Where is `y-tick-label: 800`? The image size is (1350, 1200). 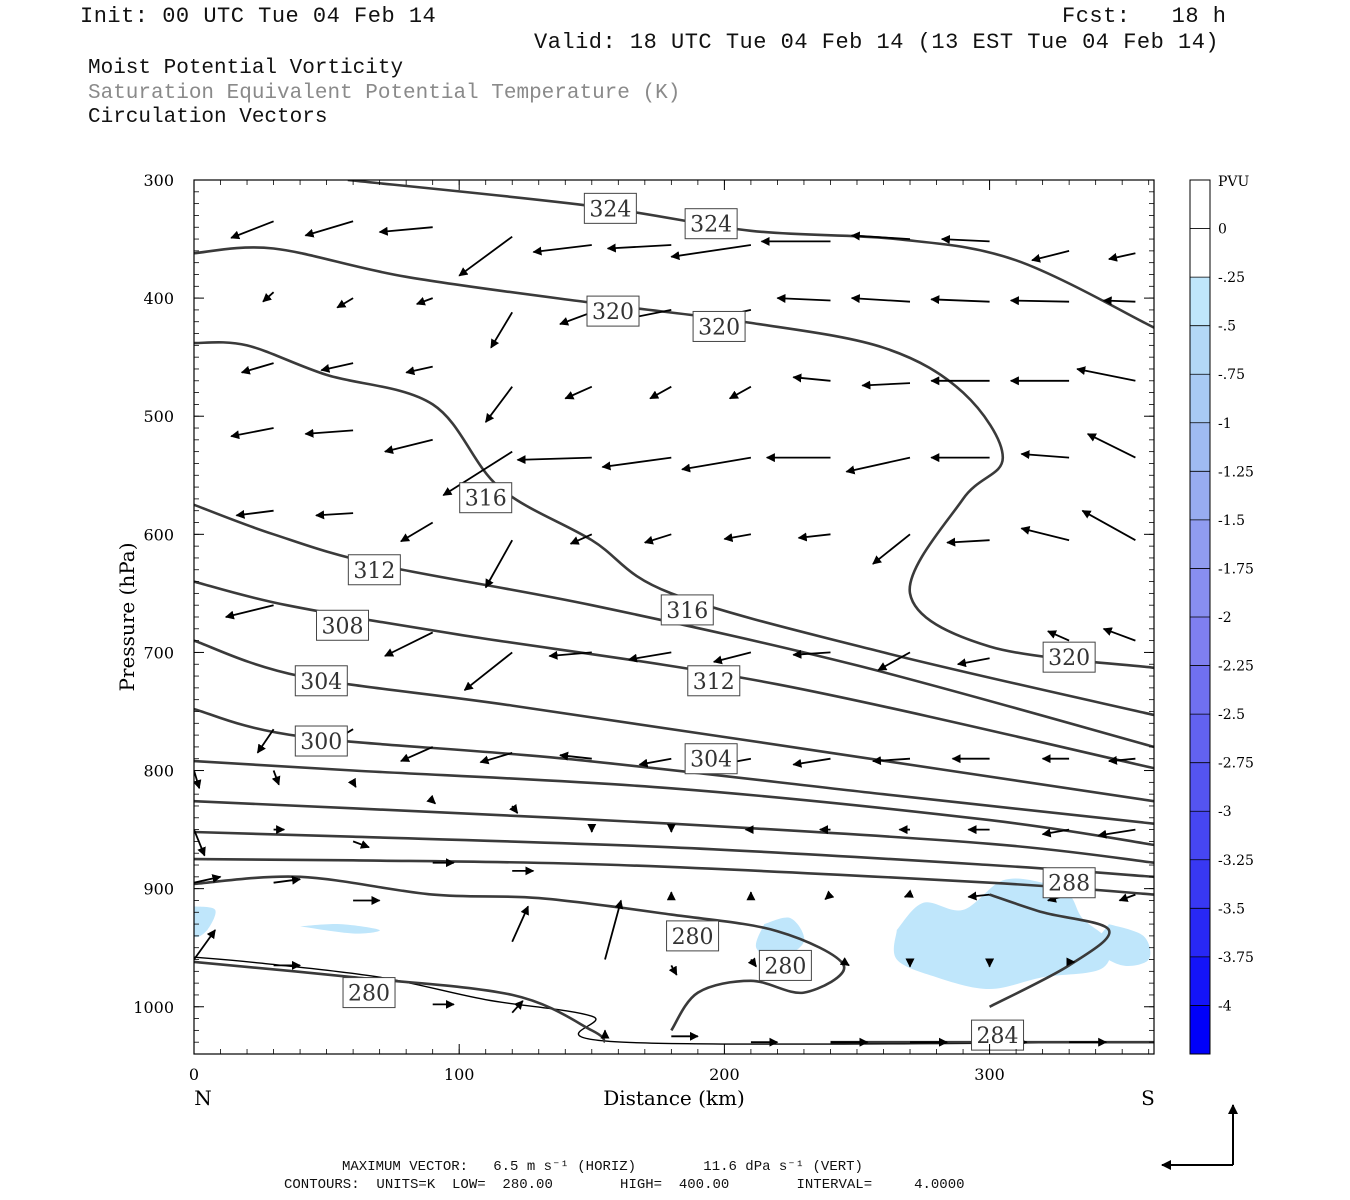
y-tick-label: 800 is located at coordinates (158, 771).